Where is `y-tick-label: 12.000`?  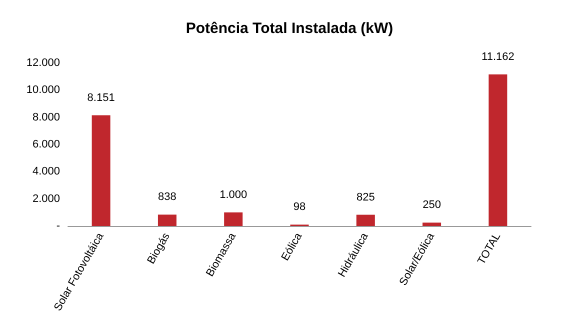
y-tick-label: 12.000 is located at coordinates (43, 63).